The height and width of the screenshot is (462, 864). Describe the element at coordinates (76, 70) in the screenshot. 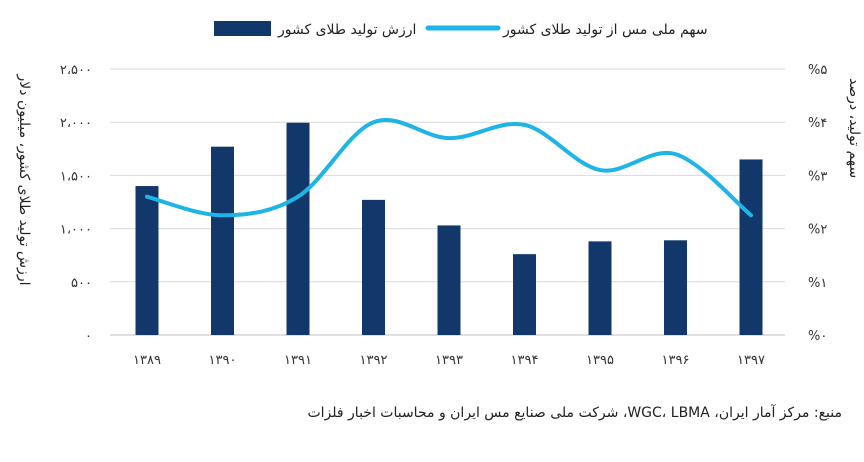

I see `left-axis-tick-label: ۲،۵۰۰` at that location.